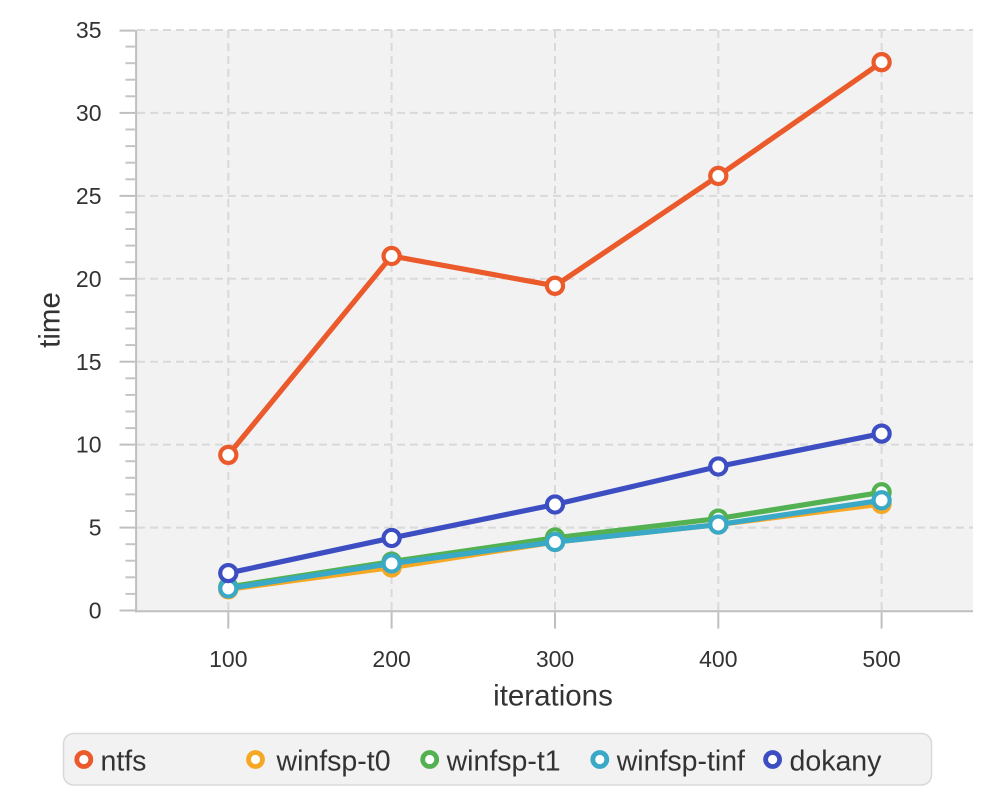 Image resolution: width=1000 pixels, height=800 pixels. What do you see at coordinates (553, 695) in the screenshot?
I see `svg-text: iterations` at bounding box center [553, 695].